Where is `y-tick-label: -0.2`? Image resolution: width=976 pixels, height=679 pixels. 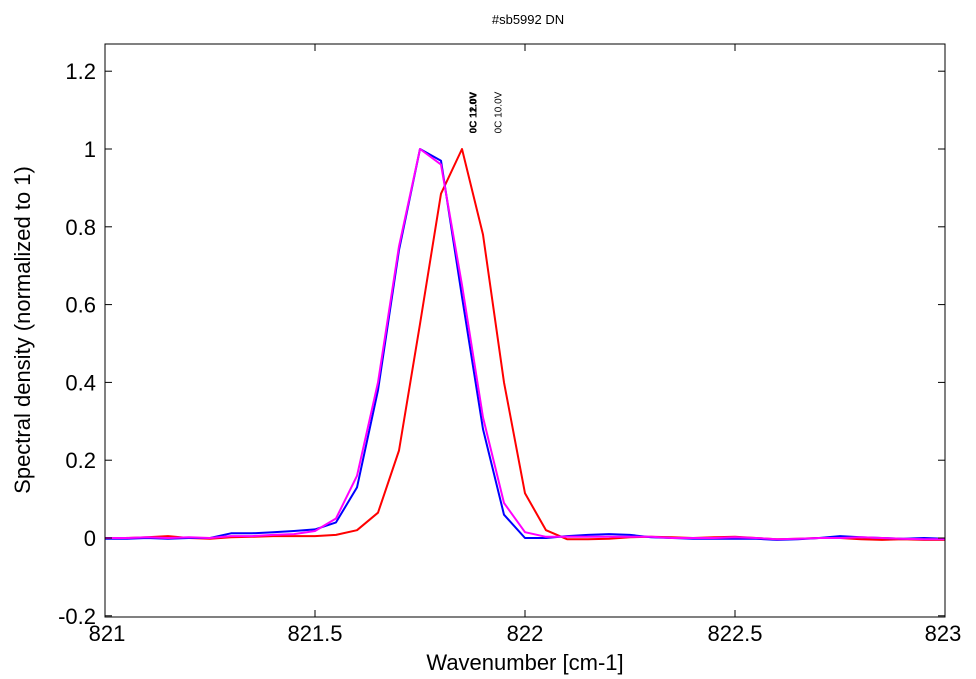
y-tick-label: -0.2 is located at coordinates (77, 616).